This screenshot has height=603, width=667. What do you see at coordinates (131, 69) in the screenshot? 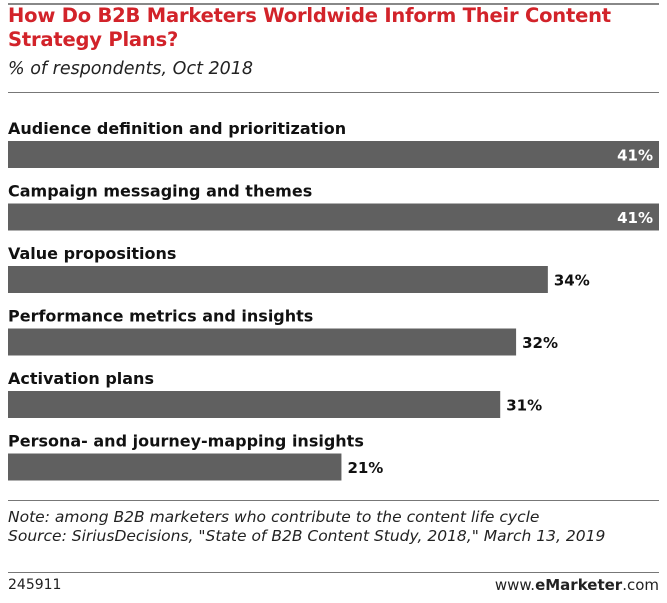
I see `chart-subtitle: % of respondents, Oct 2018` at bounding box center [131, 69].